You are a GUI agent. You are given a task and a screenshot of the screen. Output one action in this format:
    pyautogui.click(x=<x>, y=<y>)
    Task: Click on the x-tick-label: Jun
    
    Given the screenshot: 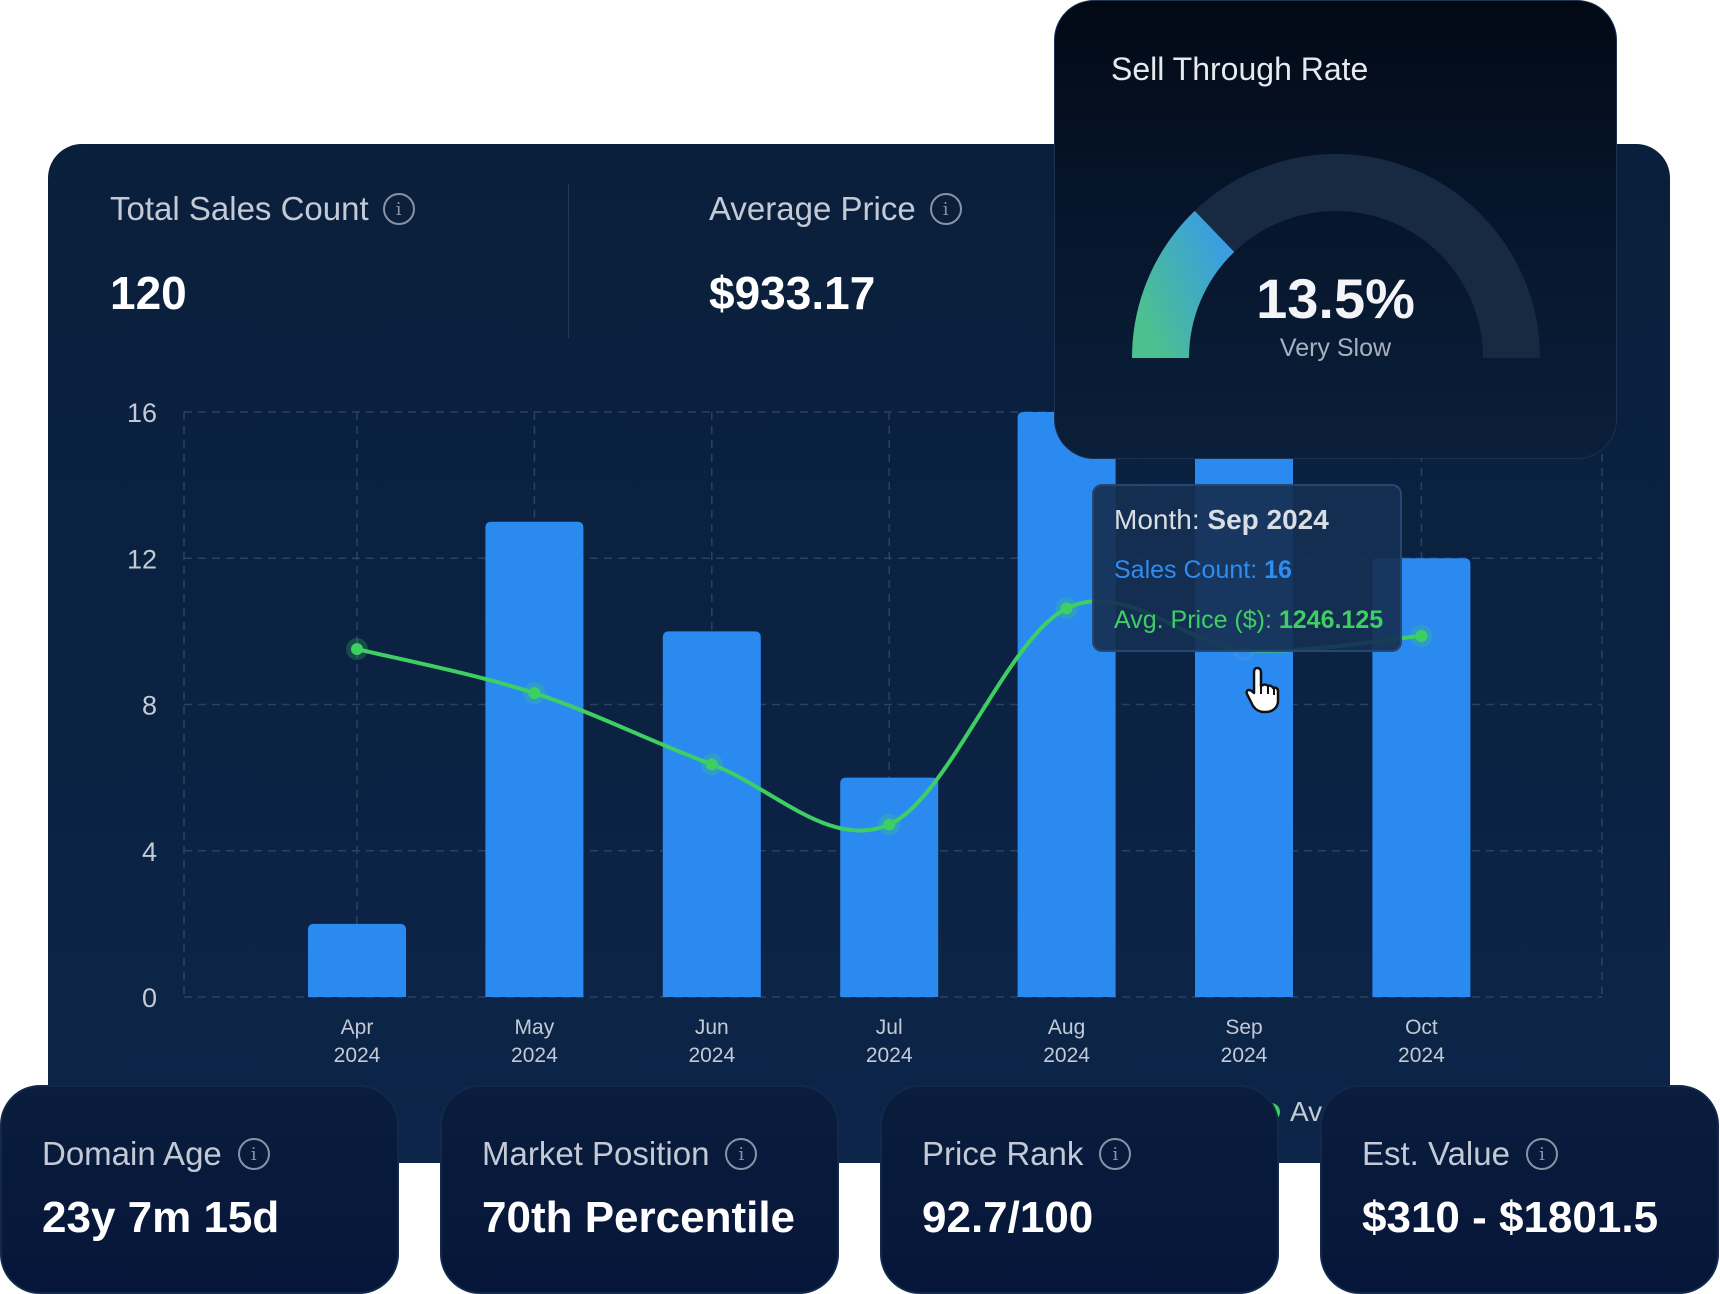 What is the action you would take?
    pyautogui.click(x=712, y=1027)
    